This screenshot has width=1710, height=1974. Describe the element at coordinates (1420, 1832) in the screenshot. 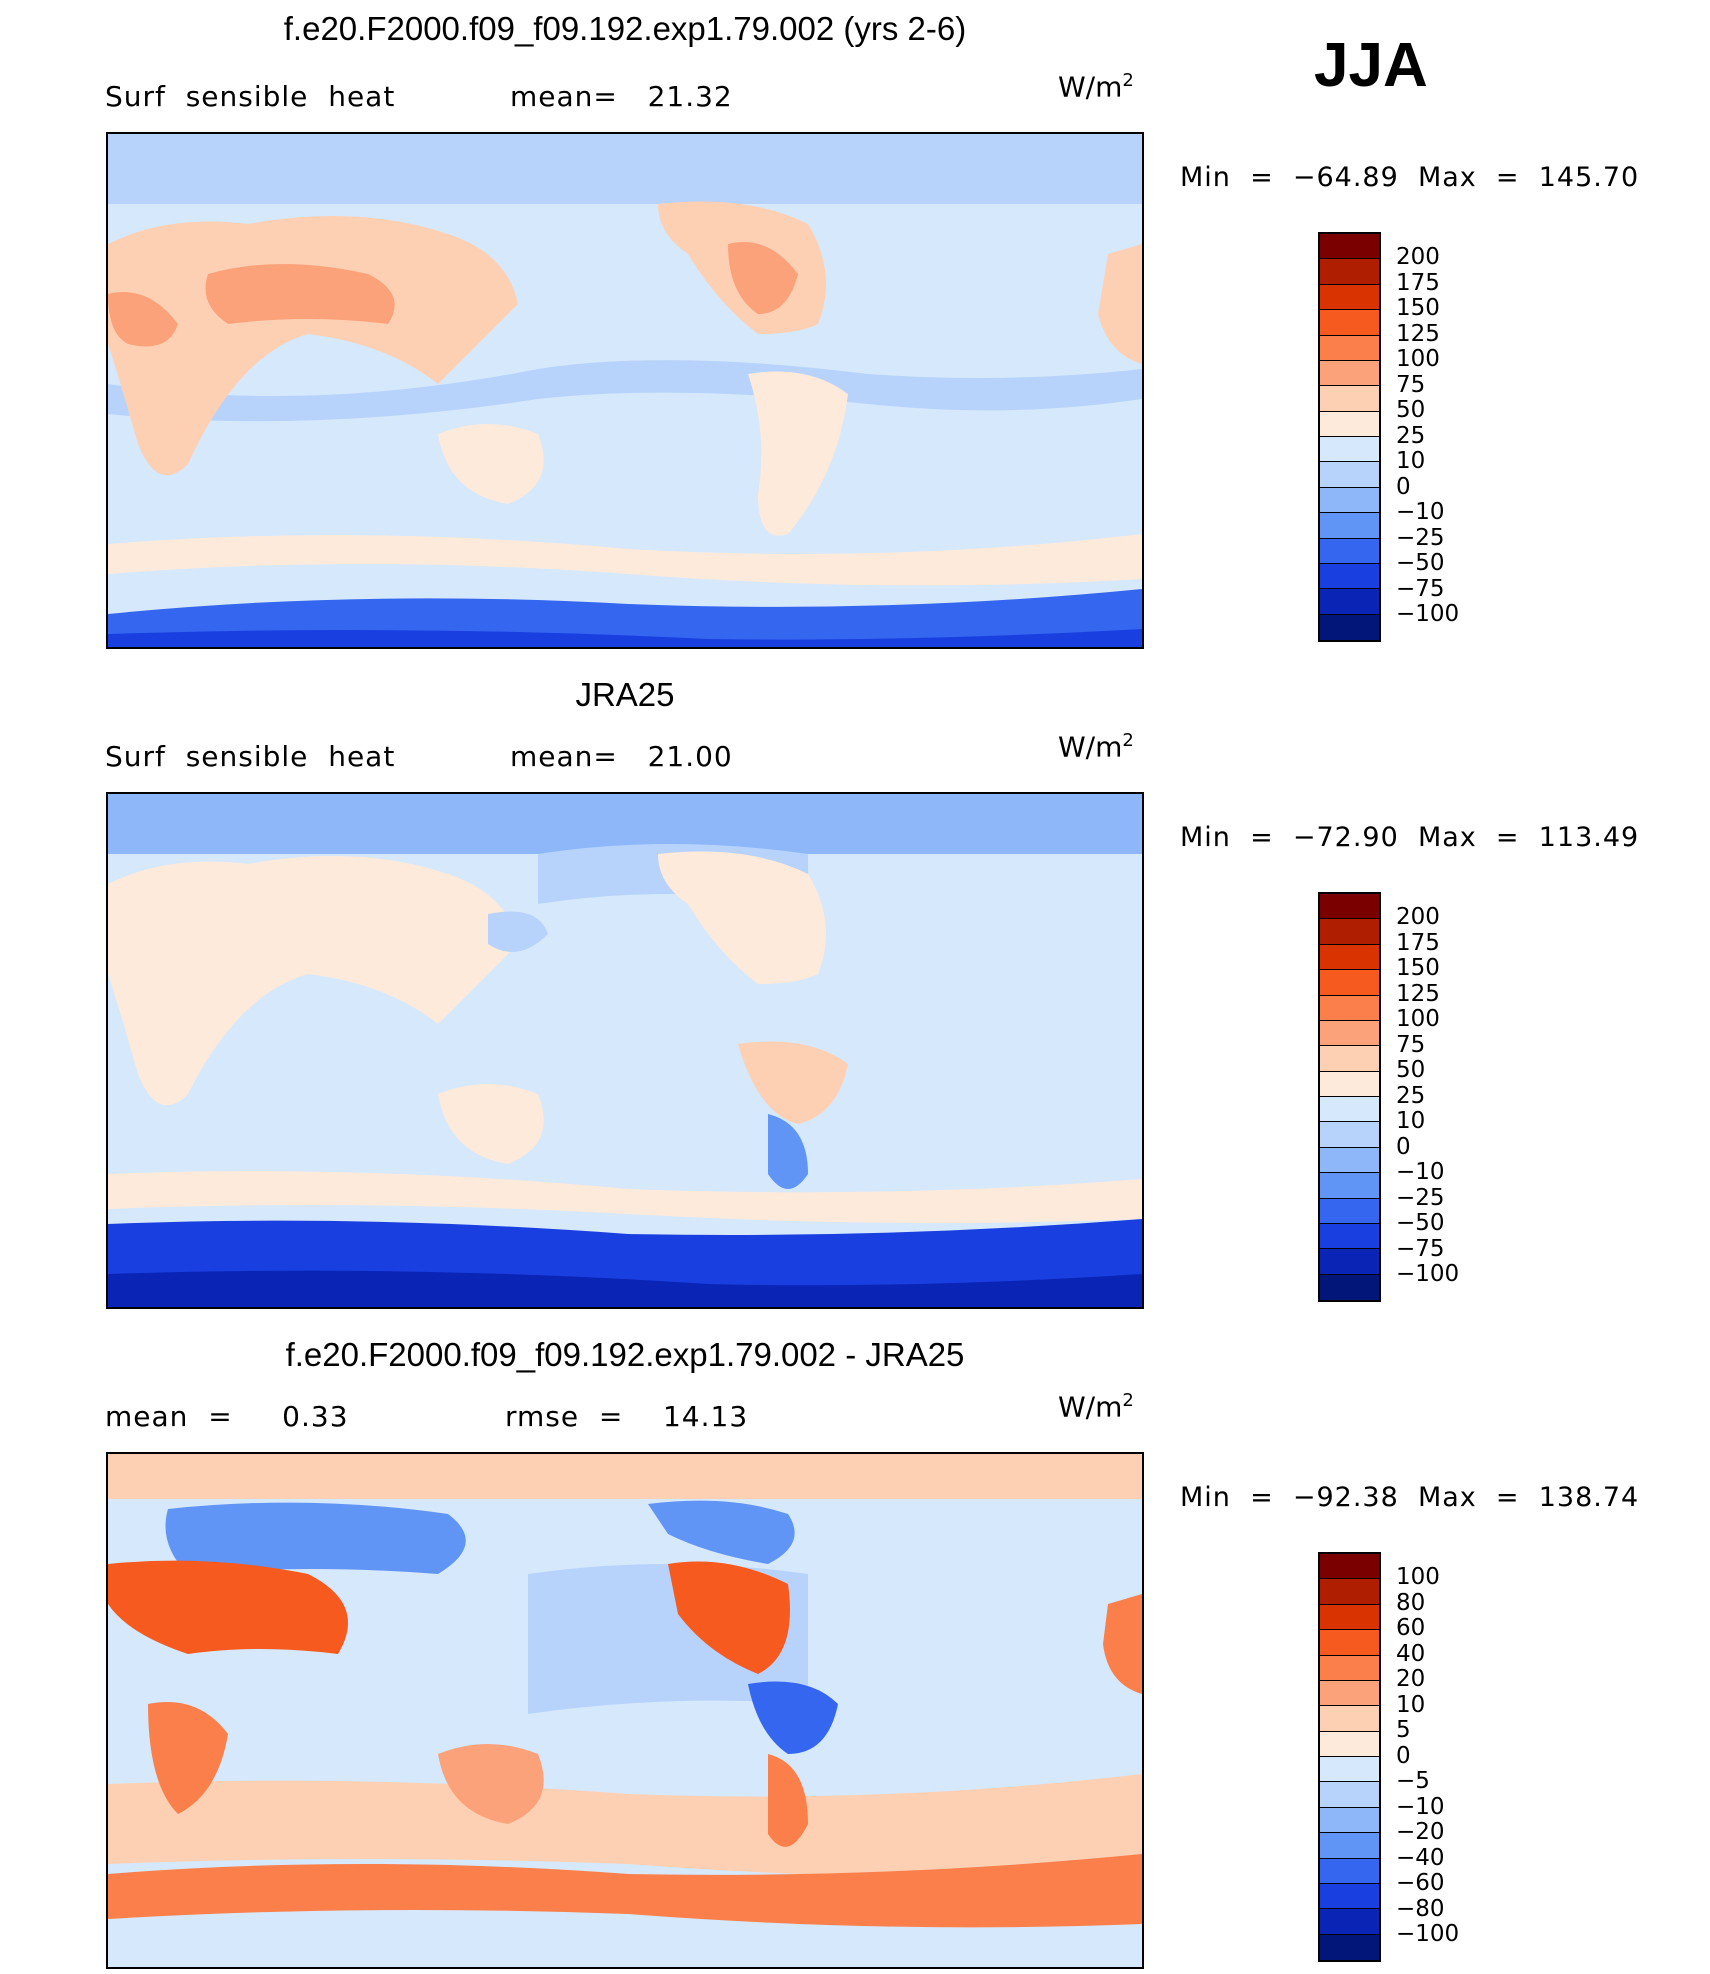

I see `colorbar-label: −20` at that location.